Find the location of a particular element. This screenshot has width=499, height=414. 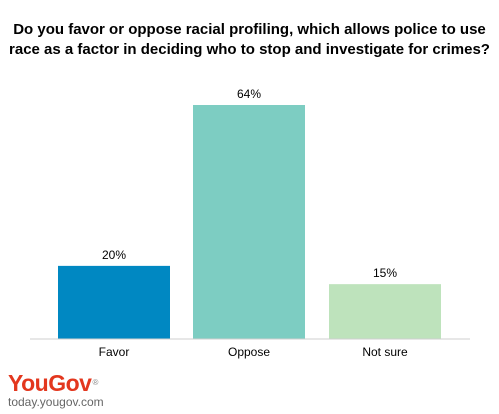

value-label-oppose: 64% is located at coordinates (249, 94).